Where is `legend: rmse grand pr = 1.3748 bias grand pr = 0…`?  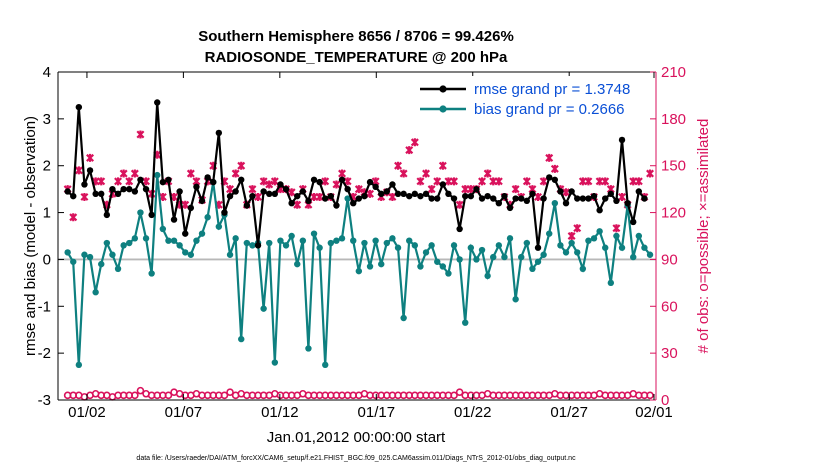 legend: rmse grand pr = 1.3748 bias grand pr = 0… is located at coordinates (532, 99).